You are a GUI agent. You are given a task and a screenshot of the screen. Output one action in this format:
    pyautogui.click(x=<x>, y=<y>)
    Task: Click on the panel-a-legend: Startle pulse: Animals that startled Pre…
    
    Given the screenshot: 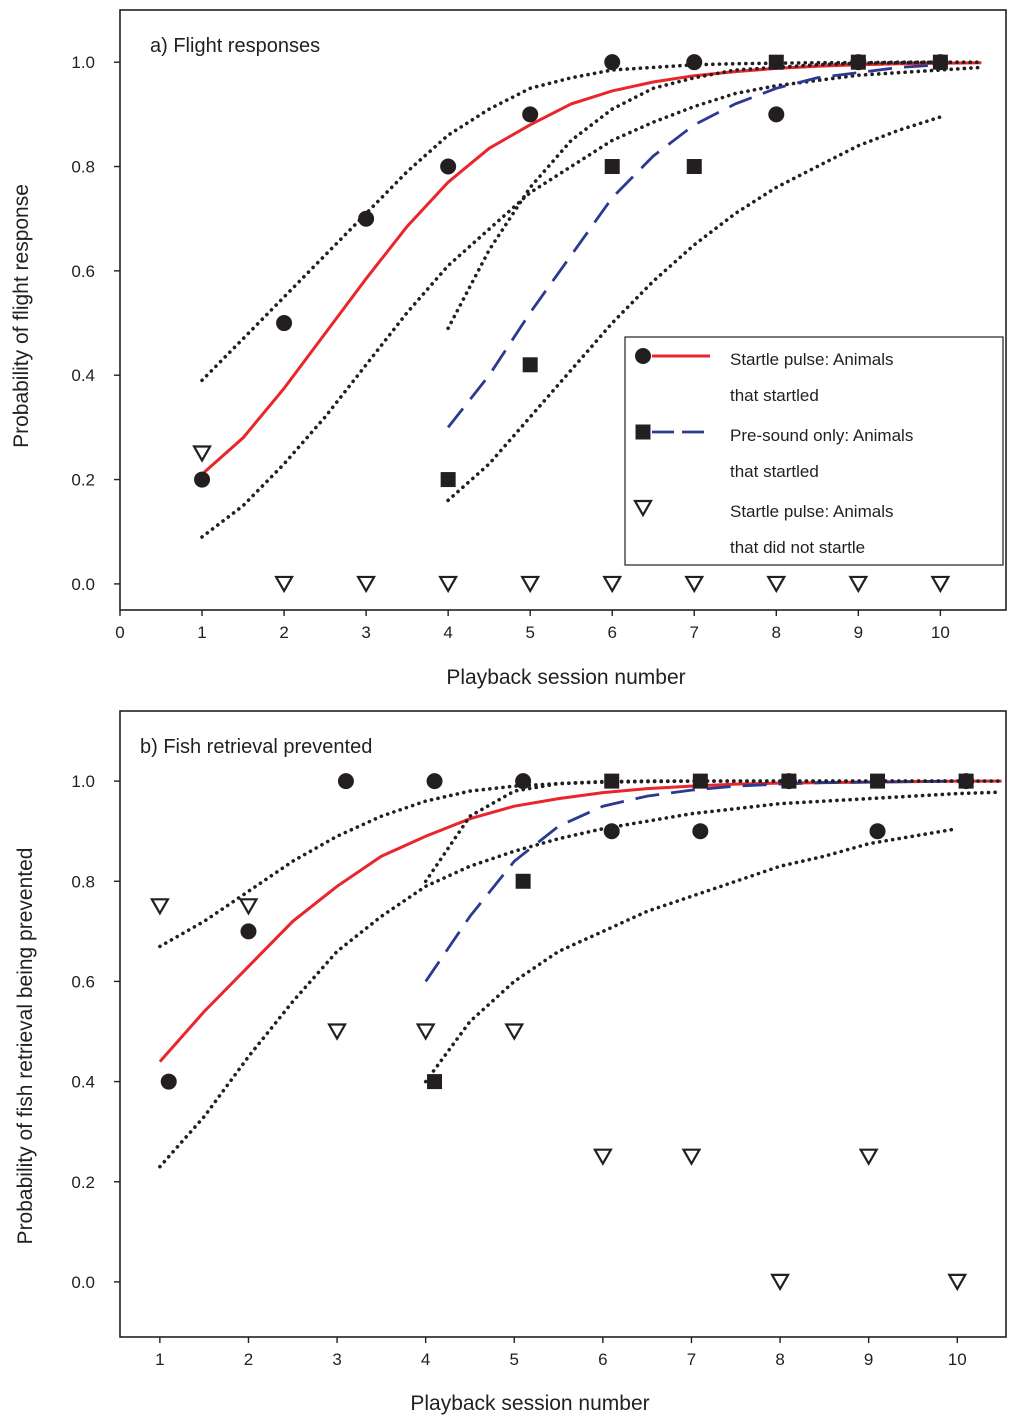 What is the action you would take?
    pyautogui.click(x=814, y=451)
    